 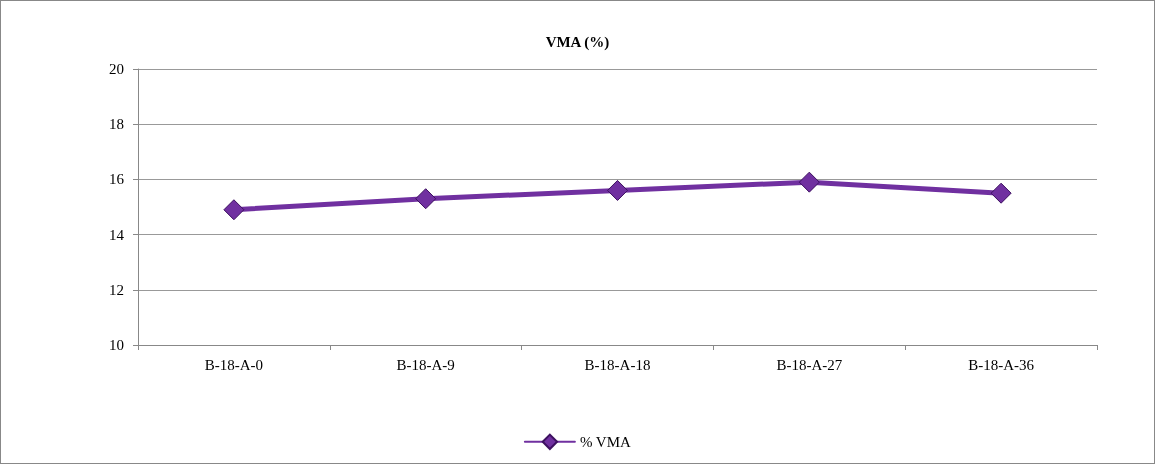 What do you see at coordinates (117, 234) in the screenshot?
I see `y-tick-label: 14` at bounding box center [117, 234].